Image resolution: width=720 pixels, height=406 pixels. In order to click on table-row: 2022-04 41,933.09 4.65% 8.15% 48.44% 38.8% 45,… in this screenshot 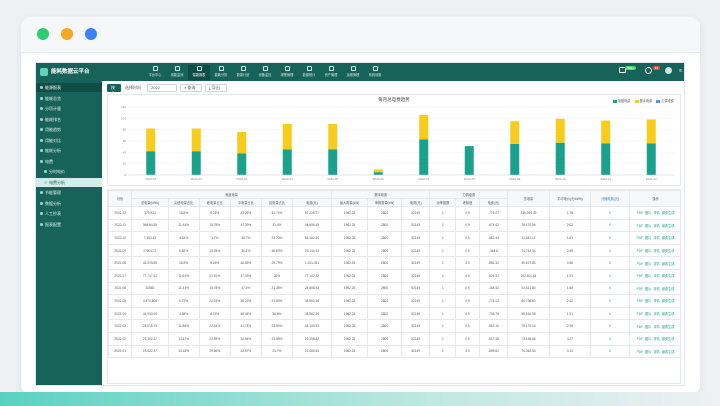, I will do `click(394, 313)`.